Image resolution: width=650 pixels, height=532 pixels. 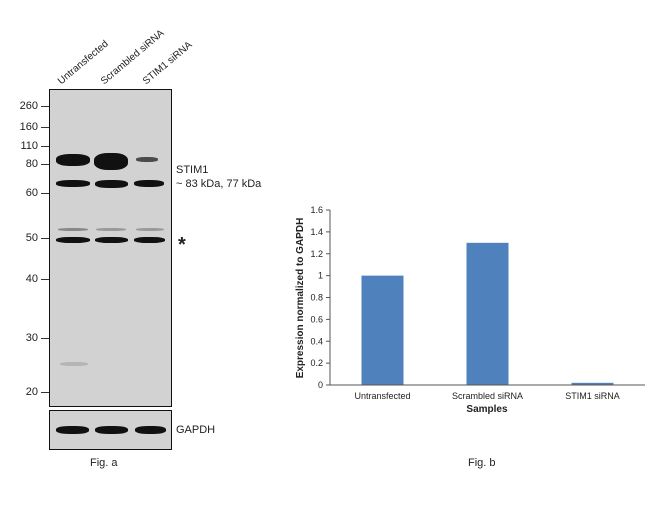 I want to click on bar-stim1-sirna, so click(x=592, y=383).